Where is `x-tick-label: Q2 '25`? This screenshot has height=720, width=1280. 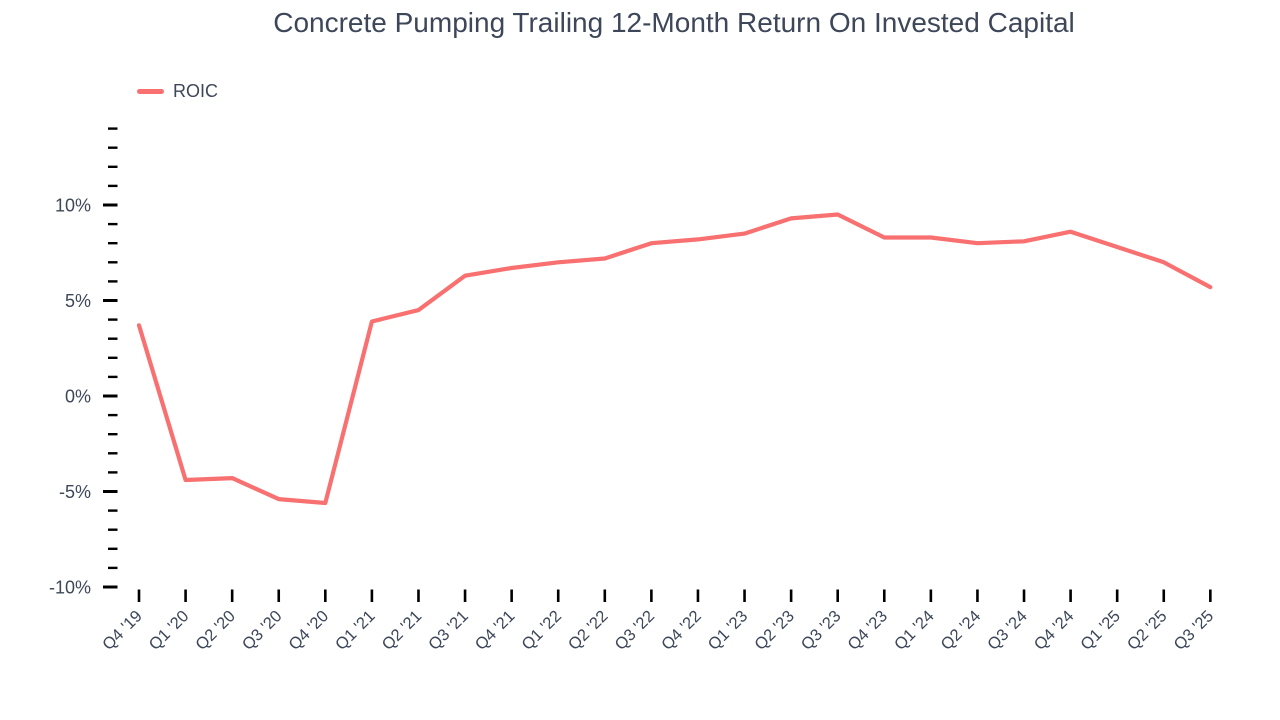
x-tick-label: Q2 '25 is located at coordinates (1147, 630).